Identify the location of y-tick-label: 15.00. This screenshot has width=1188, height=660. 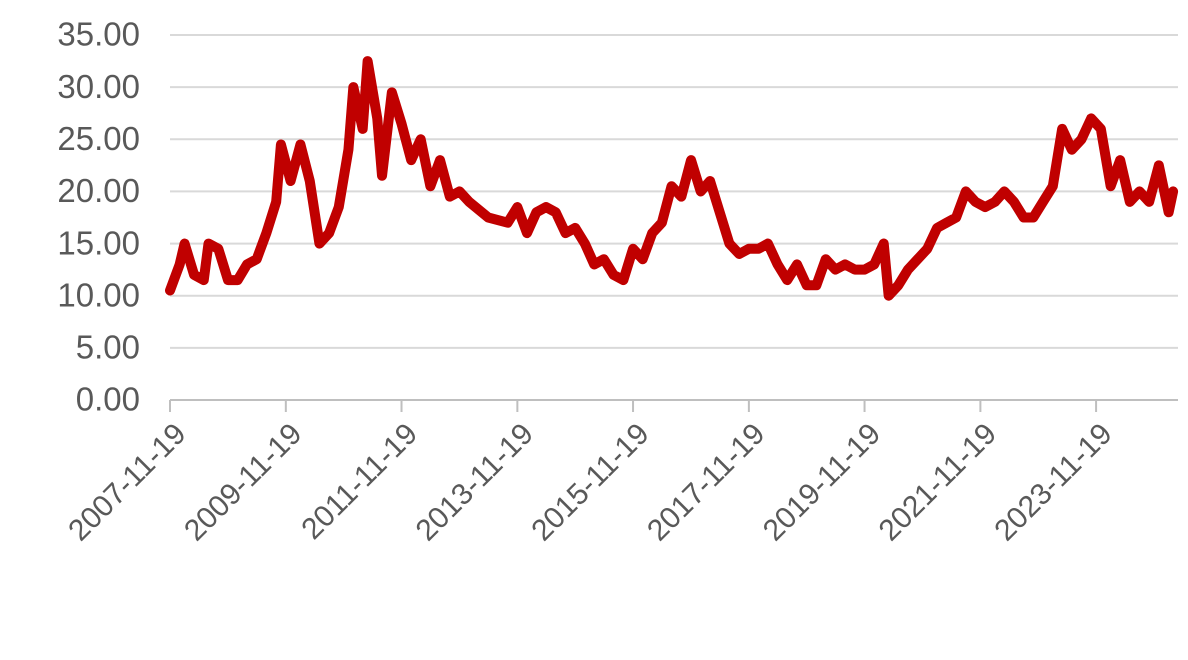
(98, 242).